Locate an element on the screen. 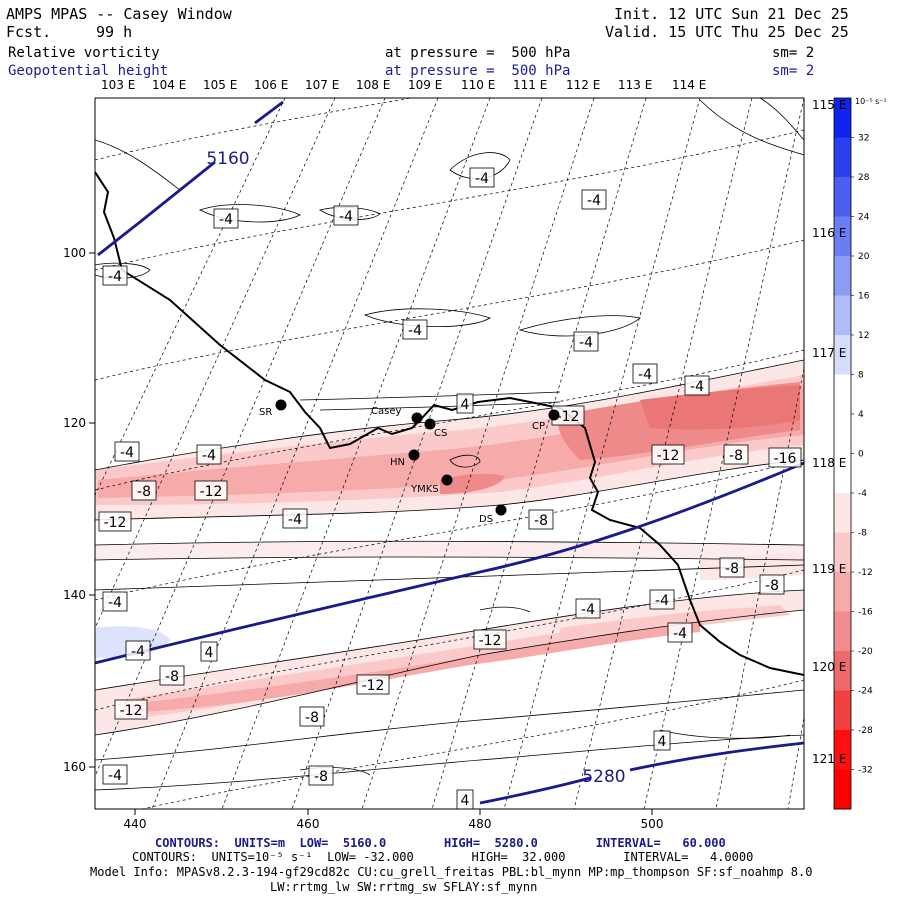 The height and width of the screenshot is (900, 900). station-markers: SR Casey CS CP HN YMKS DS is located at coordinates (409, 462).